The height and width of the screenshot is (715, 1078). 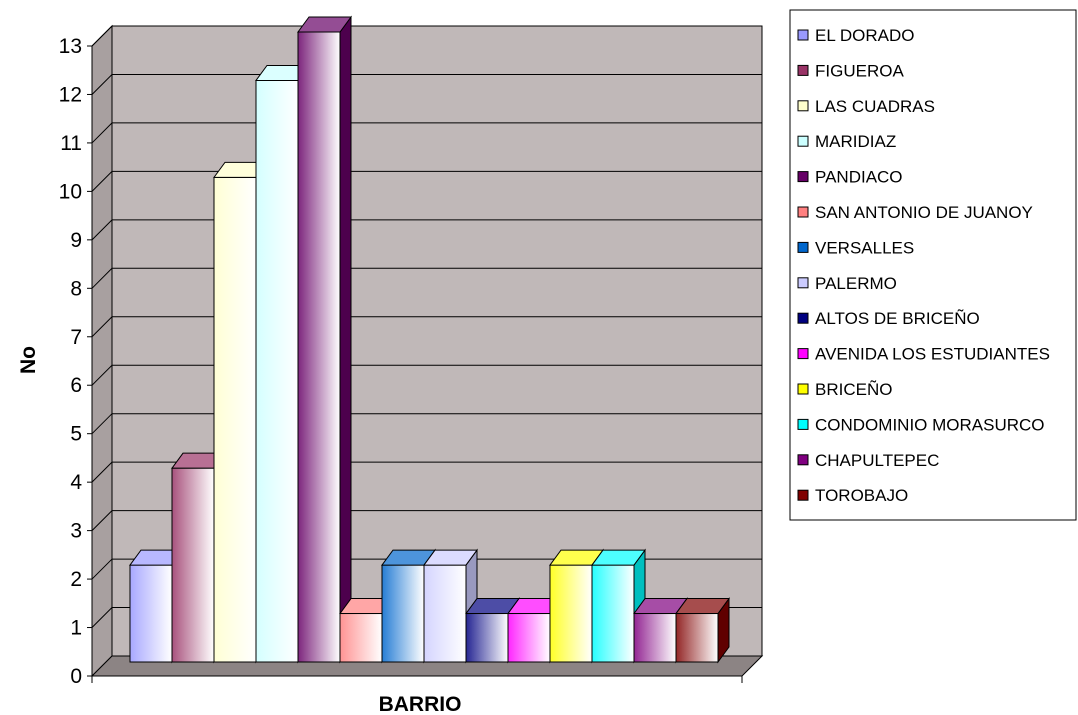 I want to click on legend-entry: PALERMO, so click(x=856, y=283).